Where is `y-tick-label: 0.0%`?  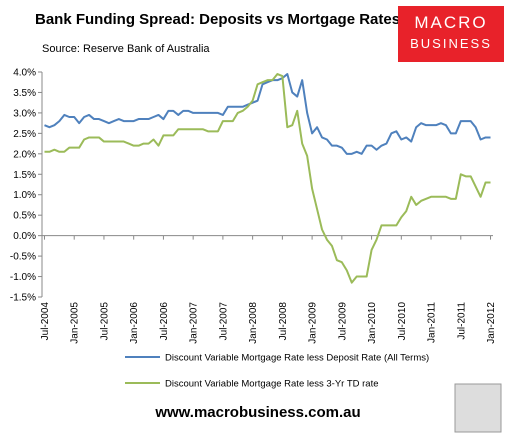 y-tick-label: 0.0% is located at coordinates (24, 236).